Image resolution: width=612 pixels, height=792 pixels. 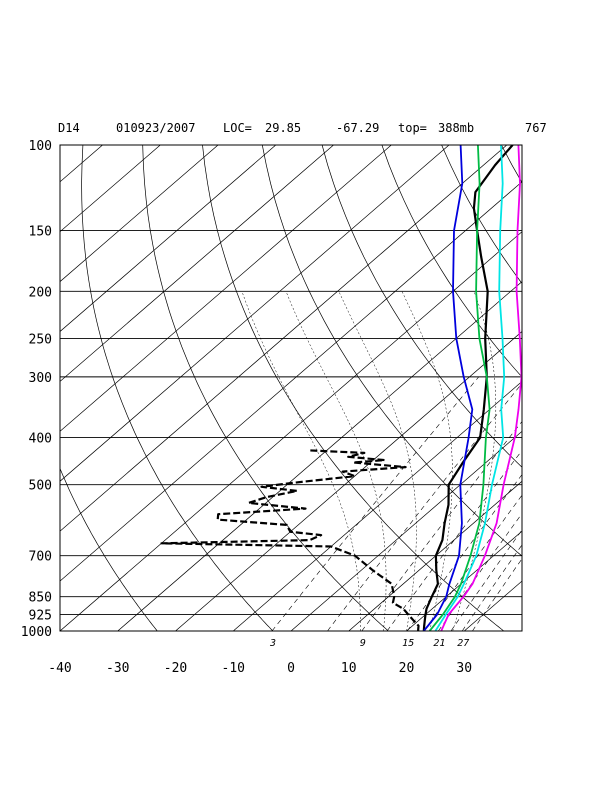 I want to click on pressure-tick-label: 150, so click(x=40, y=232).